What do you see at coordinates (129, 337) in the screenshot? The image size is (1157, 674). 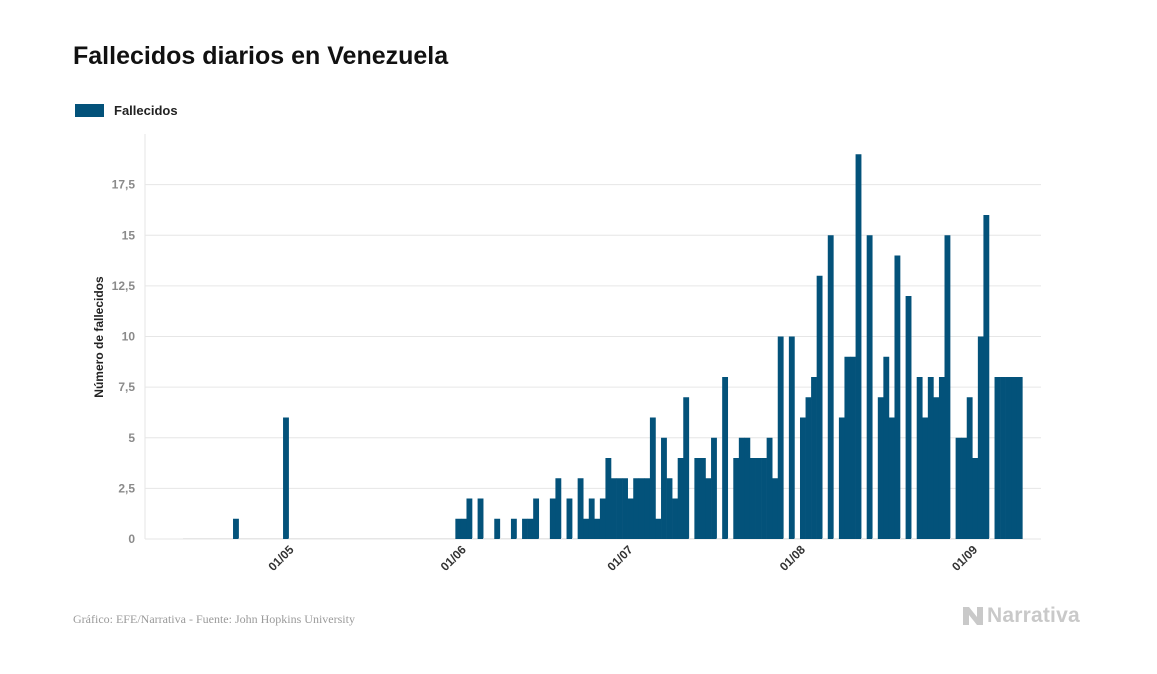 I see `y-tick-label: 10` at bounding box center [129, 337].